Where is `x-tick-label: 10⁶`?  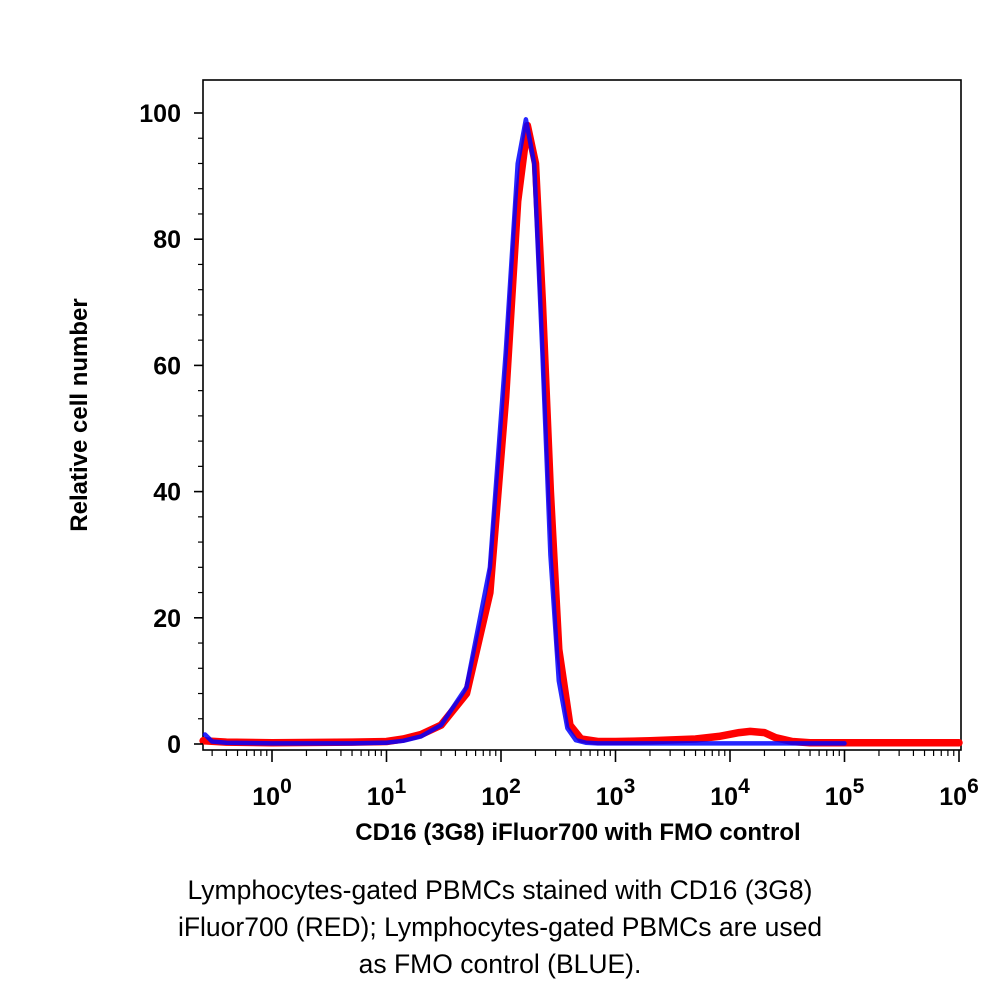
x-tick-label: 10⁶ is located at coordinates (959, 793).